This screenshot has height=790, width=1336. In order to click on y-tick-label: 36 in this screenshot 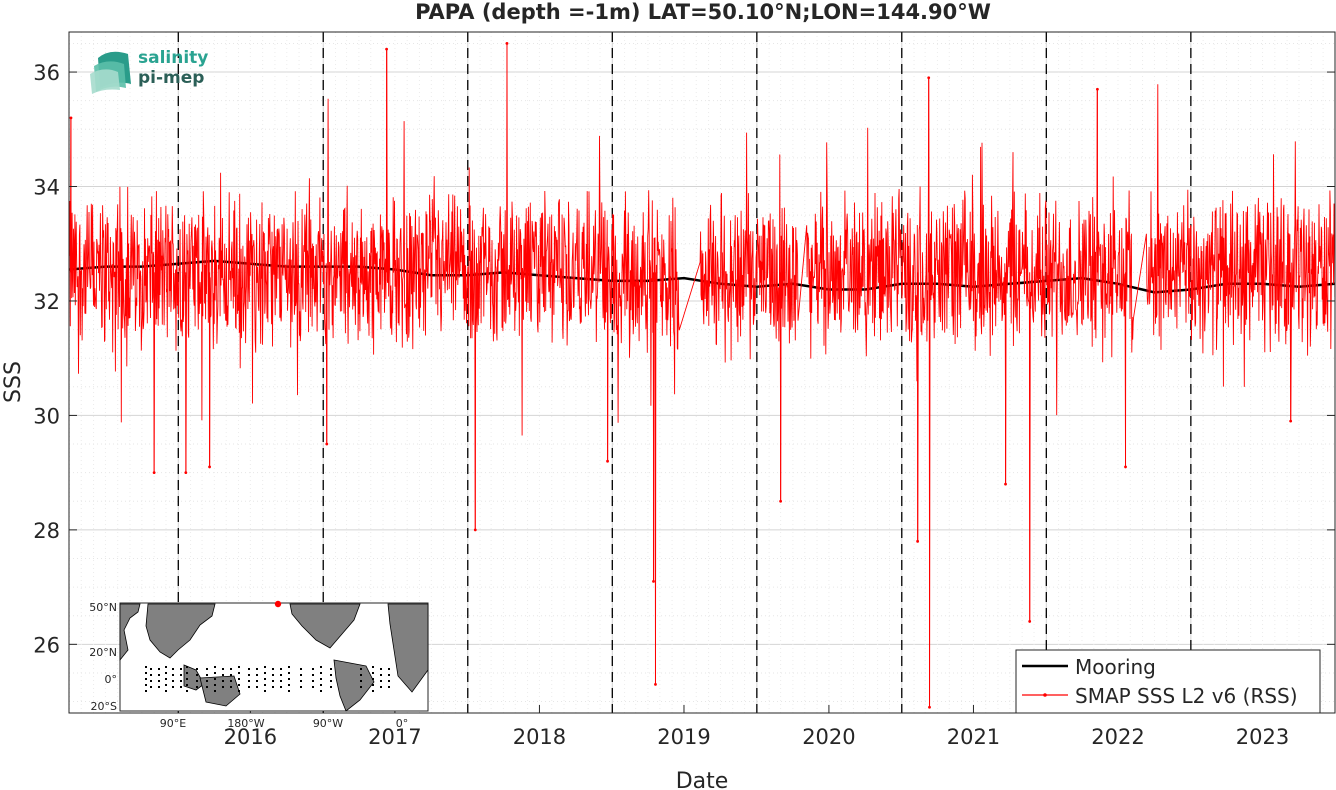, I will do `click(46, 73)`.